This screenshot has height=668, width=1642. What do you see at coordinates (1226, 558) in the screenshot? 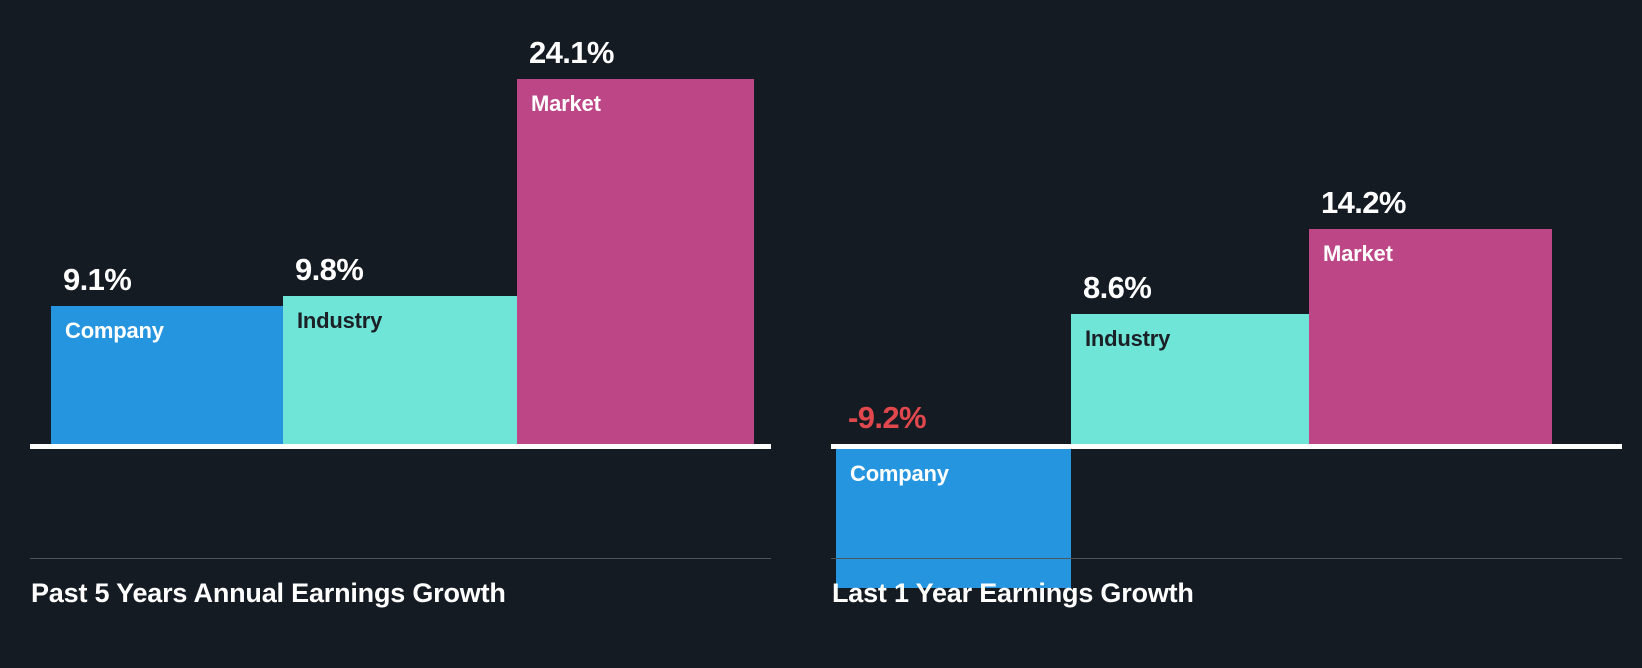
I see `panel-divider-right` at bounding box center [1226, 558].